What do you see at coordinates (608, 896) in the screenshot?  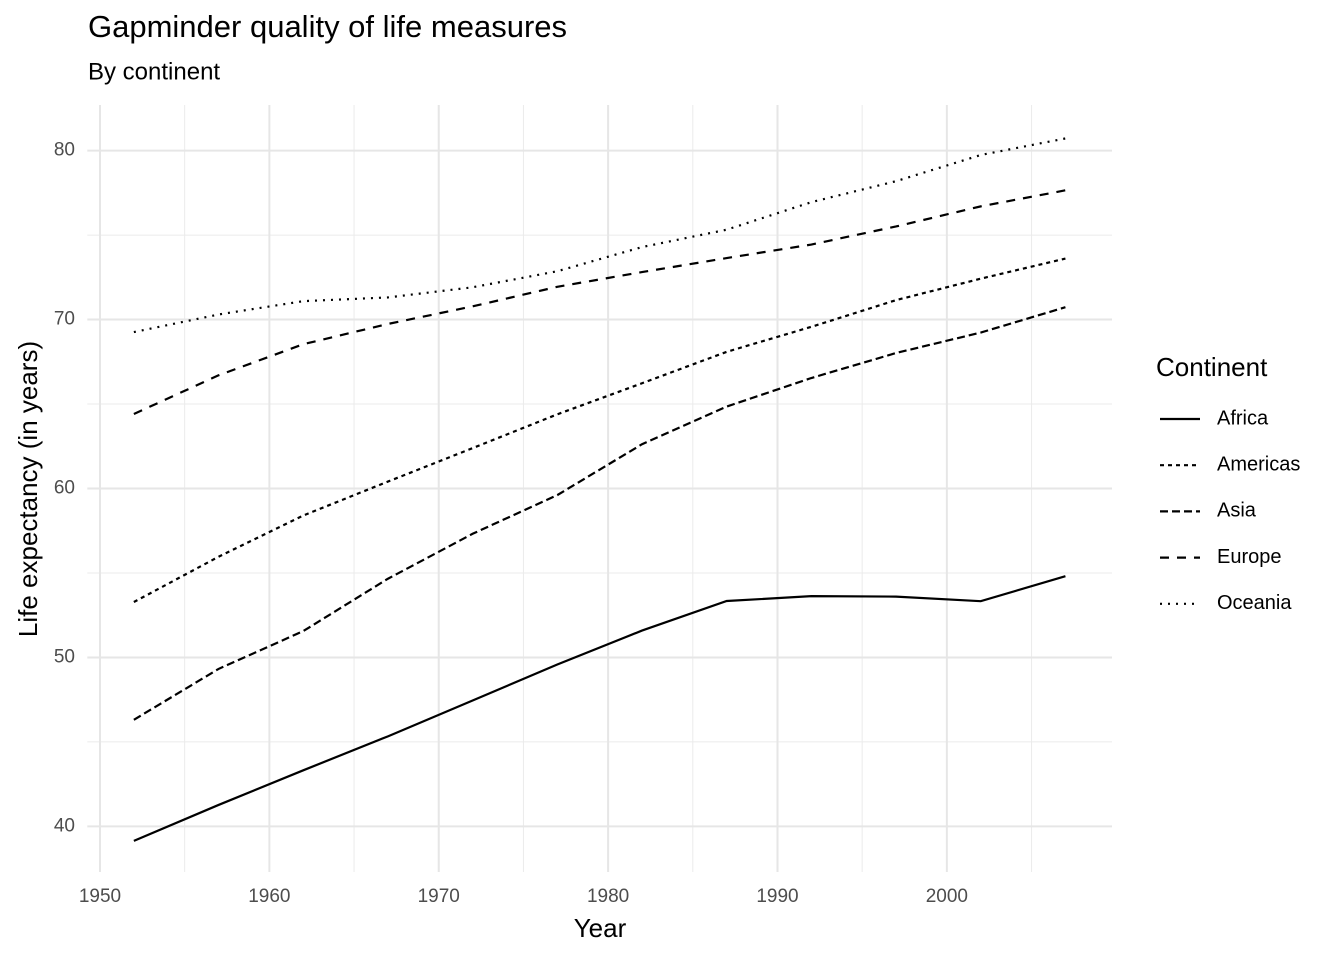 I see `x-tick-label: 1980` at bounding box center [608, 896].